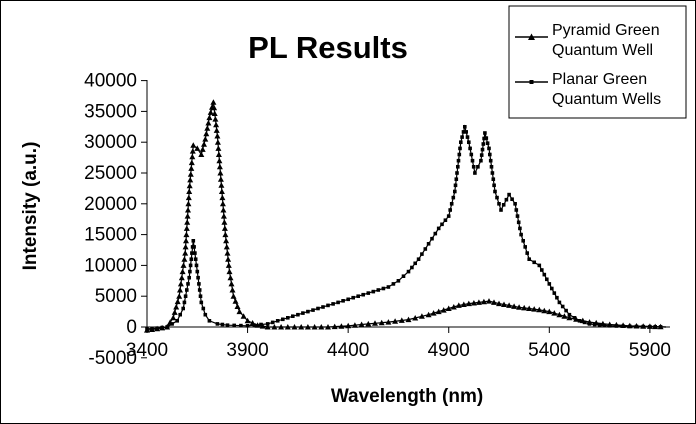 This screenshot has height=424, width=696. I want to click on y-tick-label: 5000, so click(116, 296).